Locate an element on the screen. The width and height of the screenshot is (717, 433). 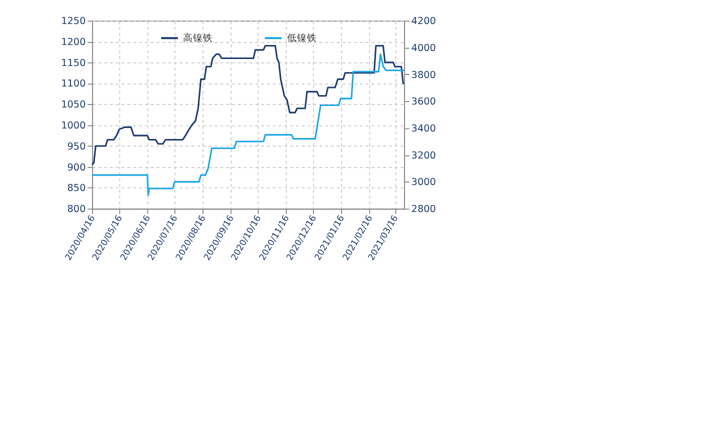
y-tick-label: 900 is located at coordinates (76, 168).